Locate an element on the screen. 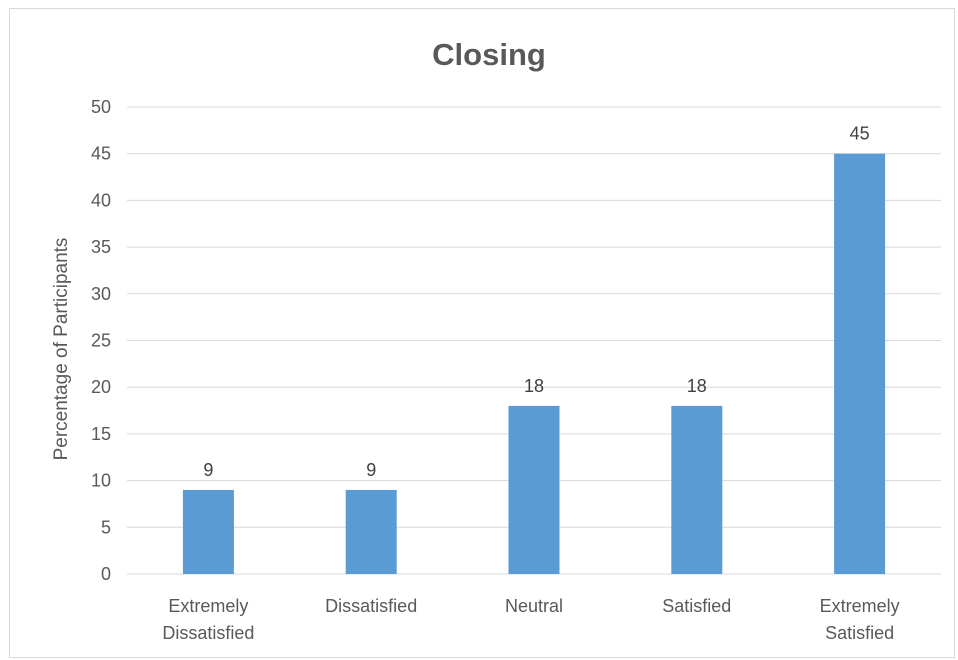 The image size is (958, 660). y-tick-label: 10 is located at coordinates (101, 481).